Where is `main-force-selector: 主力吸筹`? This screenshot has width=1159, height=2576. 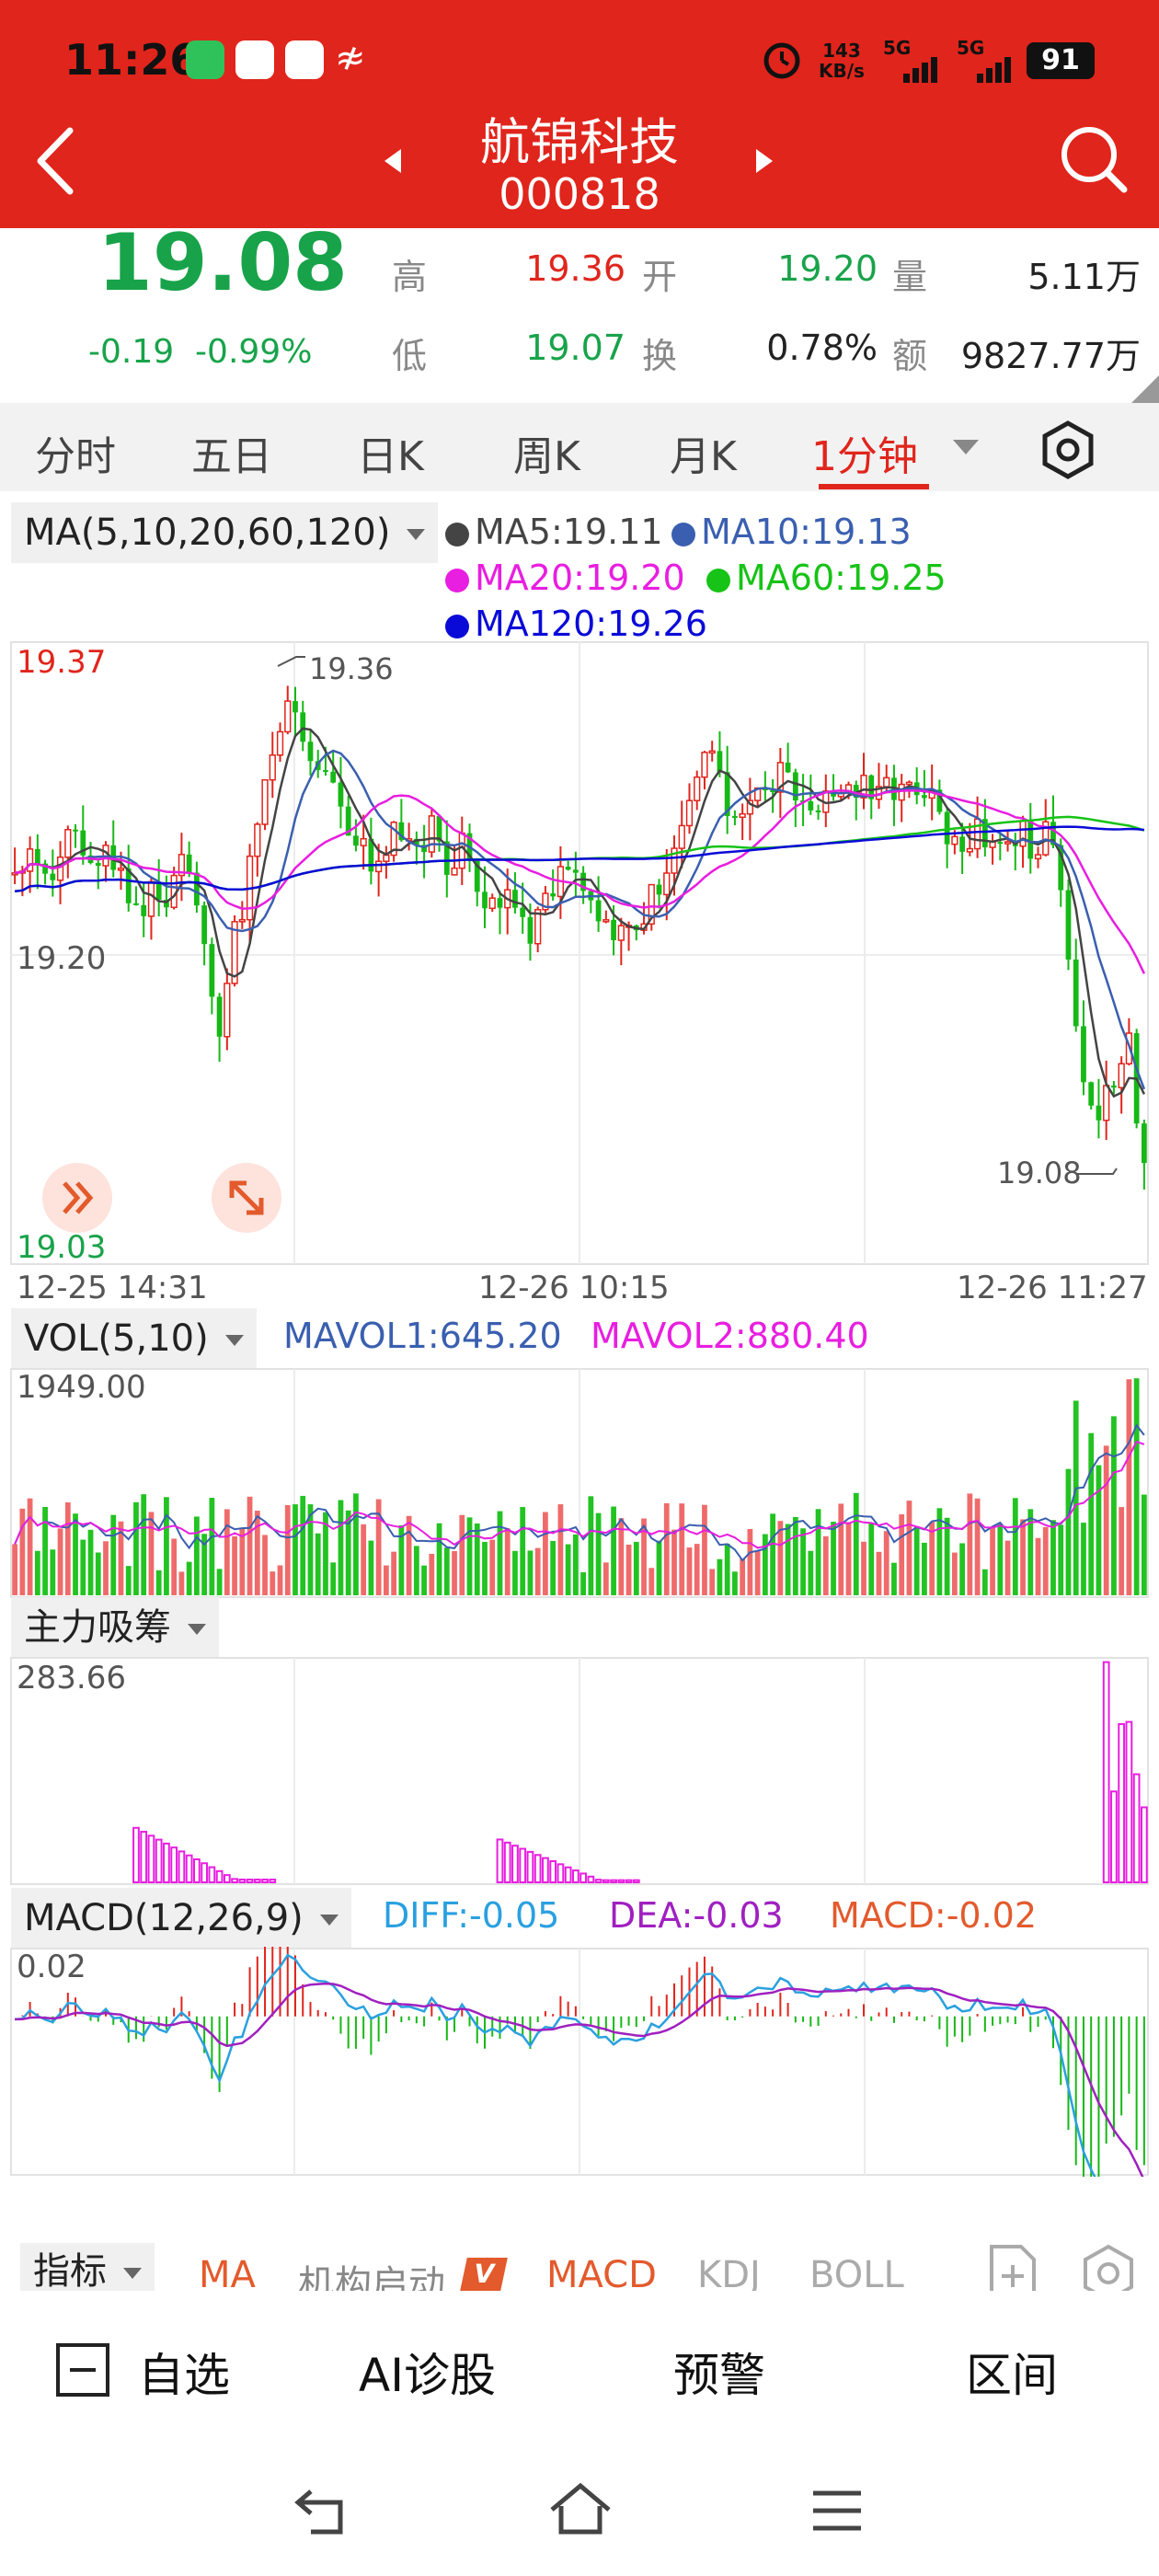
main-force-selector: 主力吸筹 is located at coordinates (115, 1627).